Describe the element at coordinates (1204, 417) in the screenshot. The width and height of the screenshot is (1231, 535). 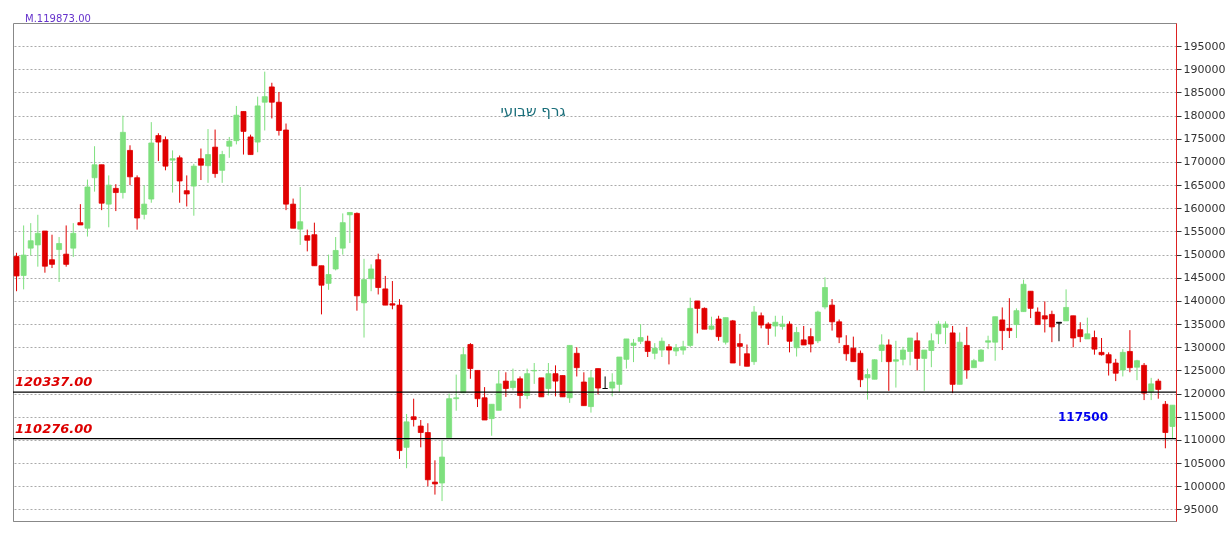
I see `y-tick-label: 115000` at that location.